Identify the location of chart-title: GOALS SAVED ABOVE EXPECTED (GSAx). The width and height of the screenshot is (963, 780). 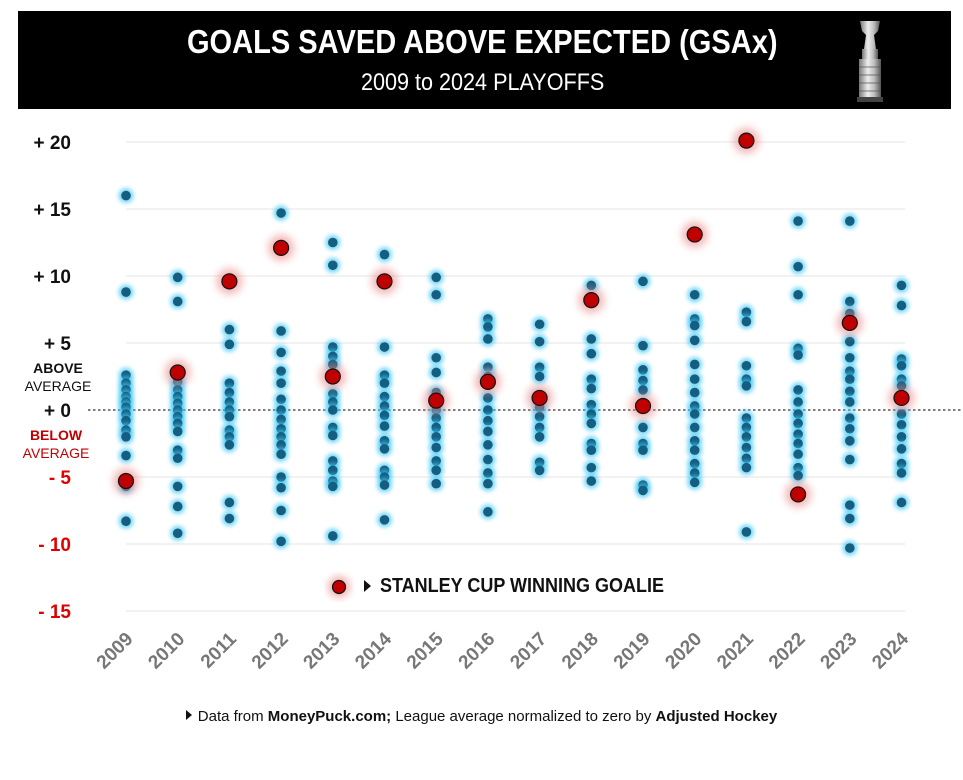
(482, 41).